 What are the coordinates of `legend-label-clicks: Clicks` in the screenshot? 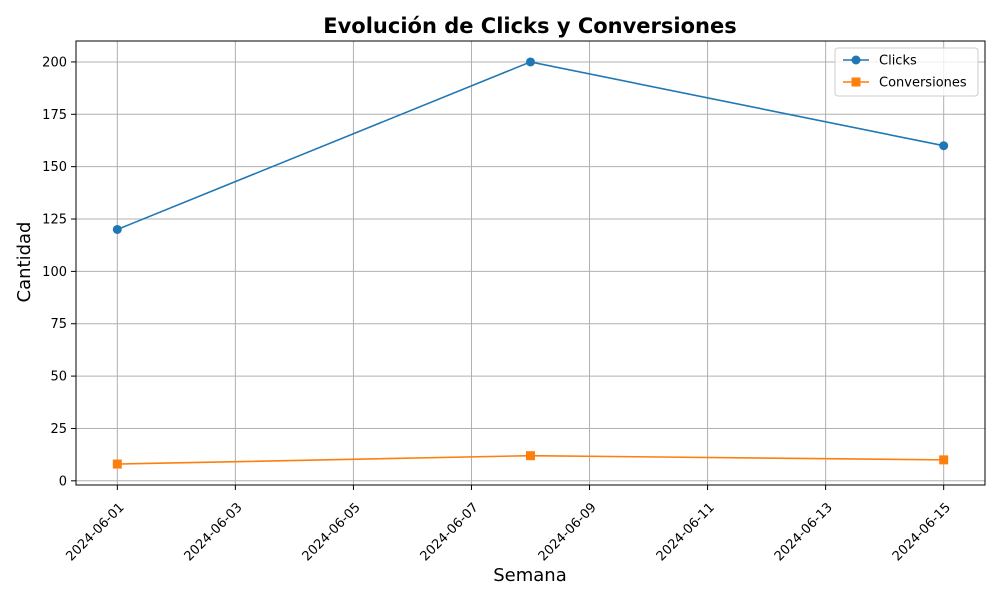 It's located at (898, 61).